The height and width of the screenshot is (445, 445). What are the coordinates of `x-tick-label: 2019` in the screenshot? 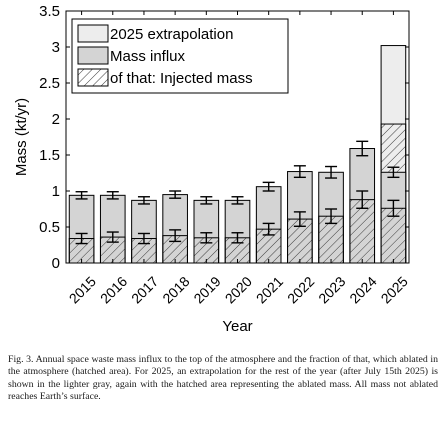 It's located at (206, 289).